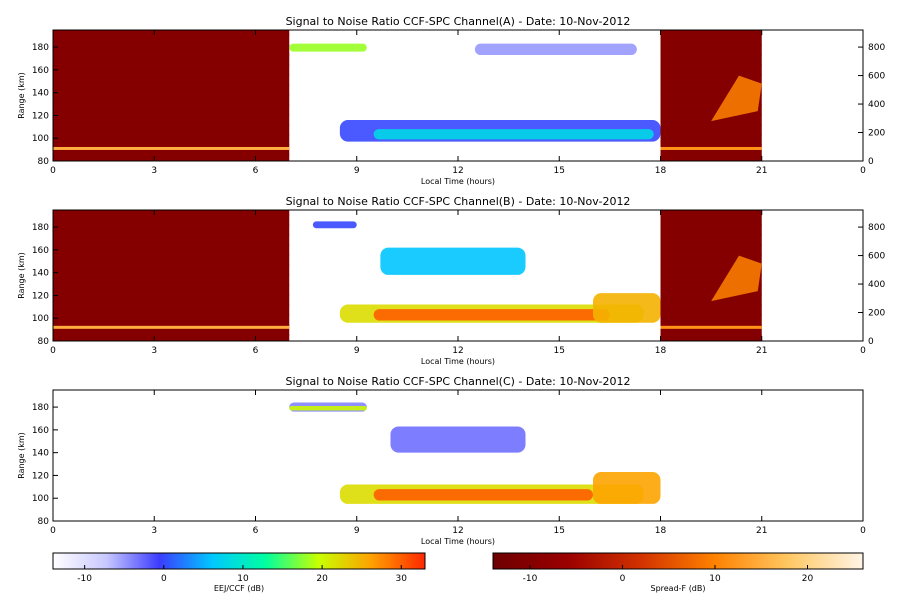 This screenshot has width=900, height=604. I want to click on colorbar-label: Spread-F (dB), so click(677, 588).